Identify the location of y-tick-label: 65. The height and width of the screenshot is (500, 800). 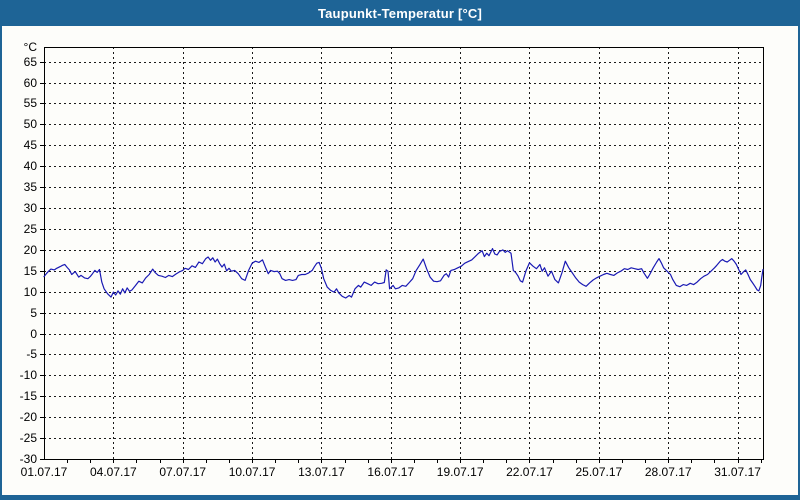
(31, 62).